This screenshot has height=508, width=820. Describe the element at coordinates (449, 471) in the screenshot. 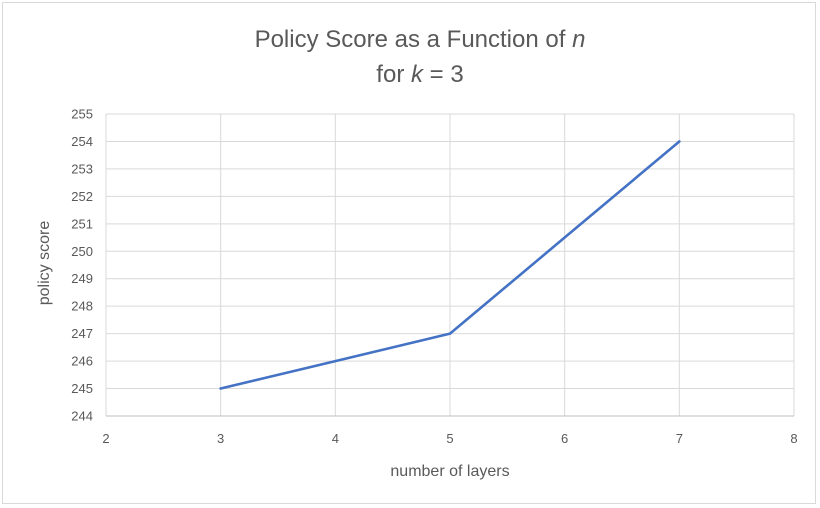

I see `x-axis-label: number of layers` at that location.